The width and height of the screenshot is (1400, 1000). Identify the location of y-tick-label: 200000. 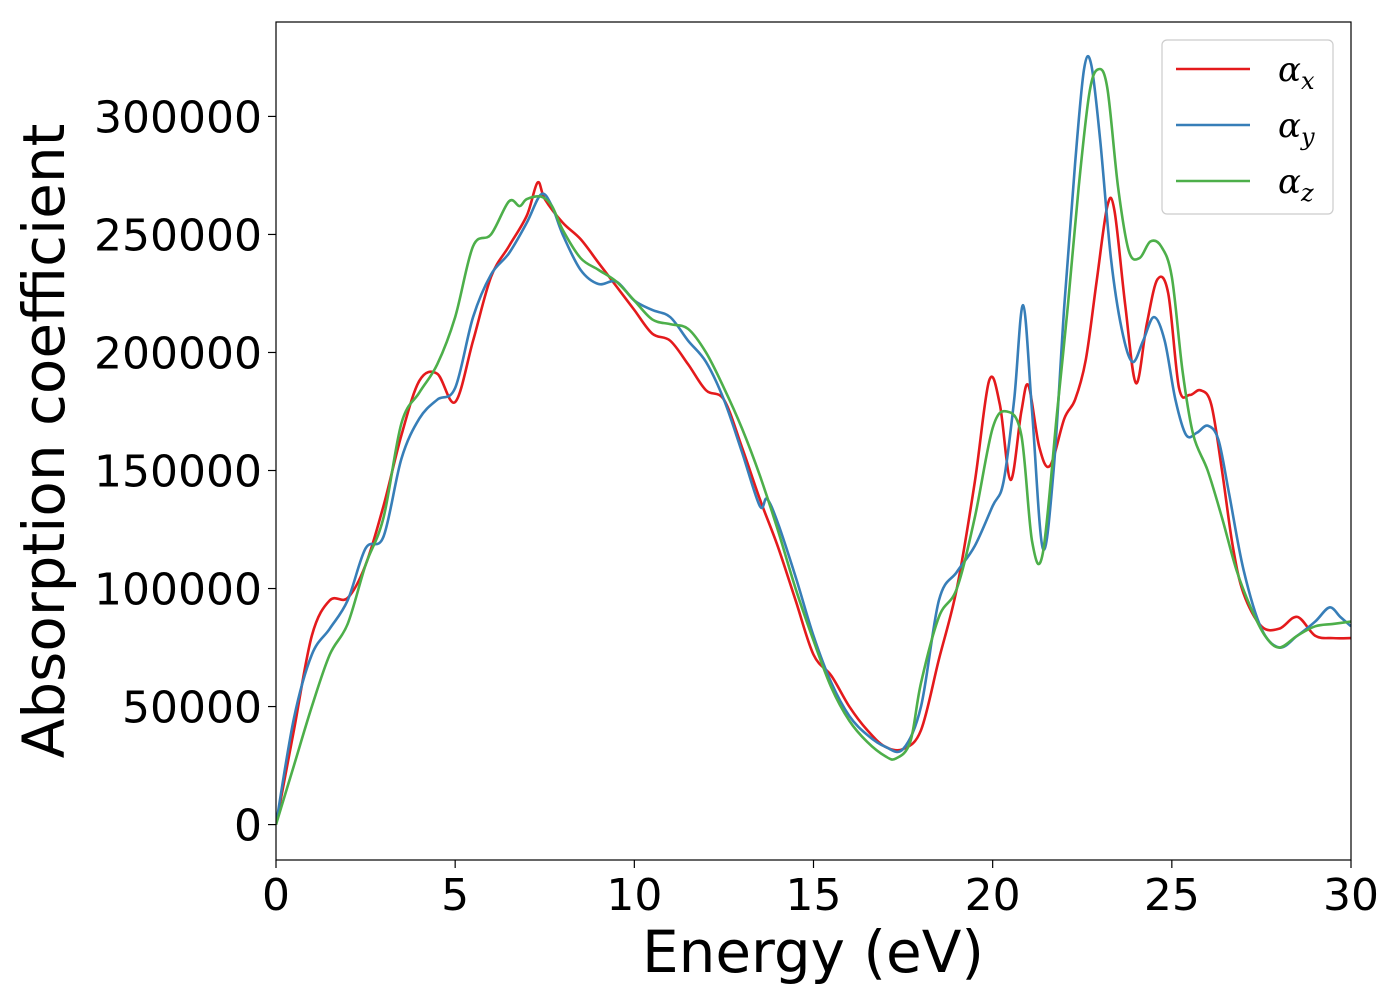
(178, 353).